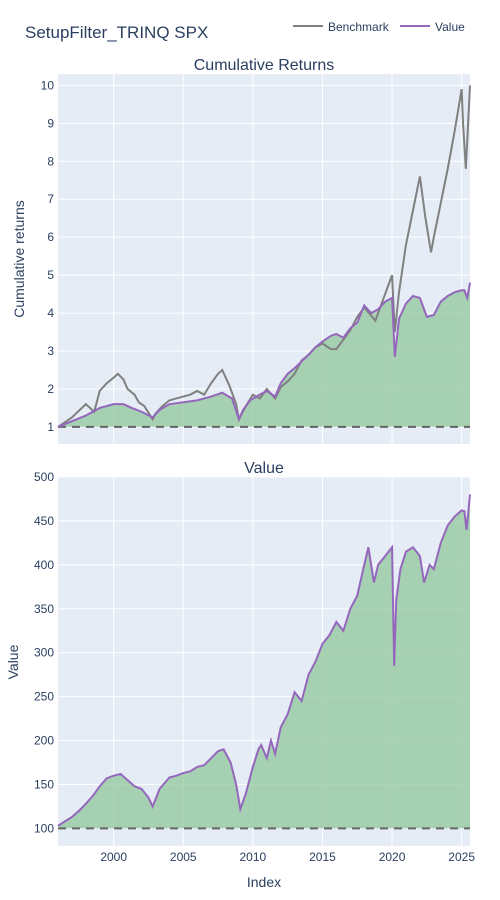 The image size is (500, 900). I want to click on y-tick-label-150: 150, so click(44, 785).